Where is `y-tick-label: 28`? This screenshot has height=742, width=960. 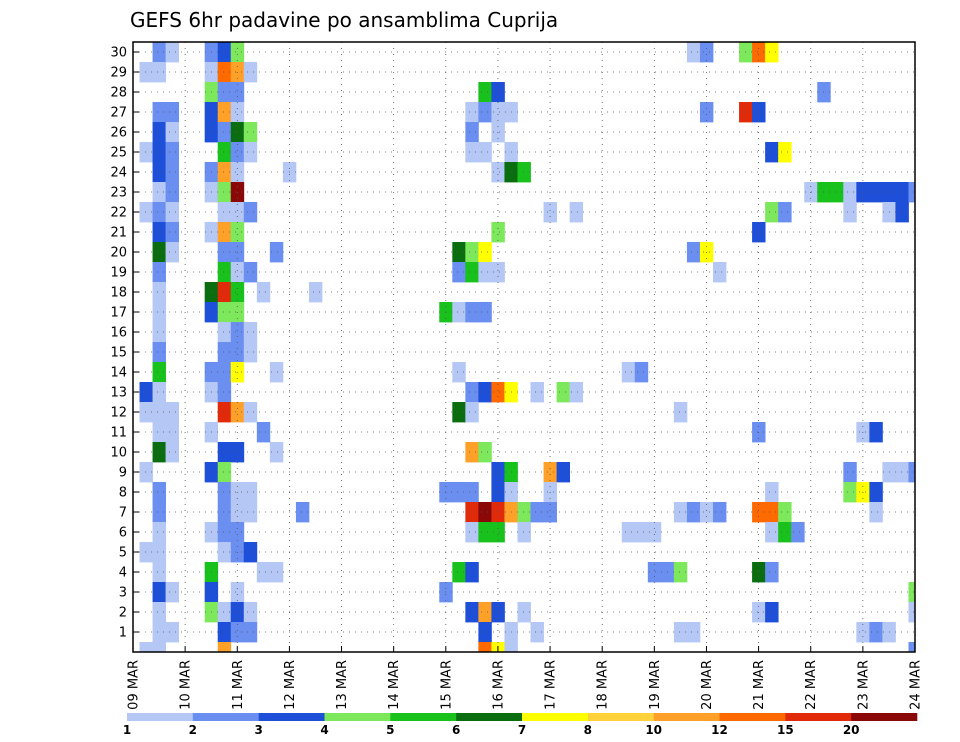
y-tick-label: 28 is located at coordinates (118, 93).